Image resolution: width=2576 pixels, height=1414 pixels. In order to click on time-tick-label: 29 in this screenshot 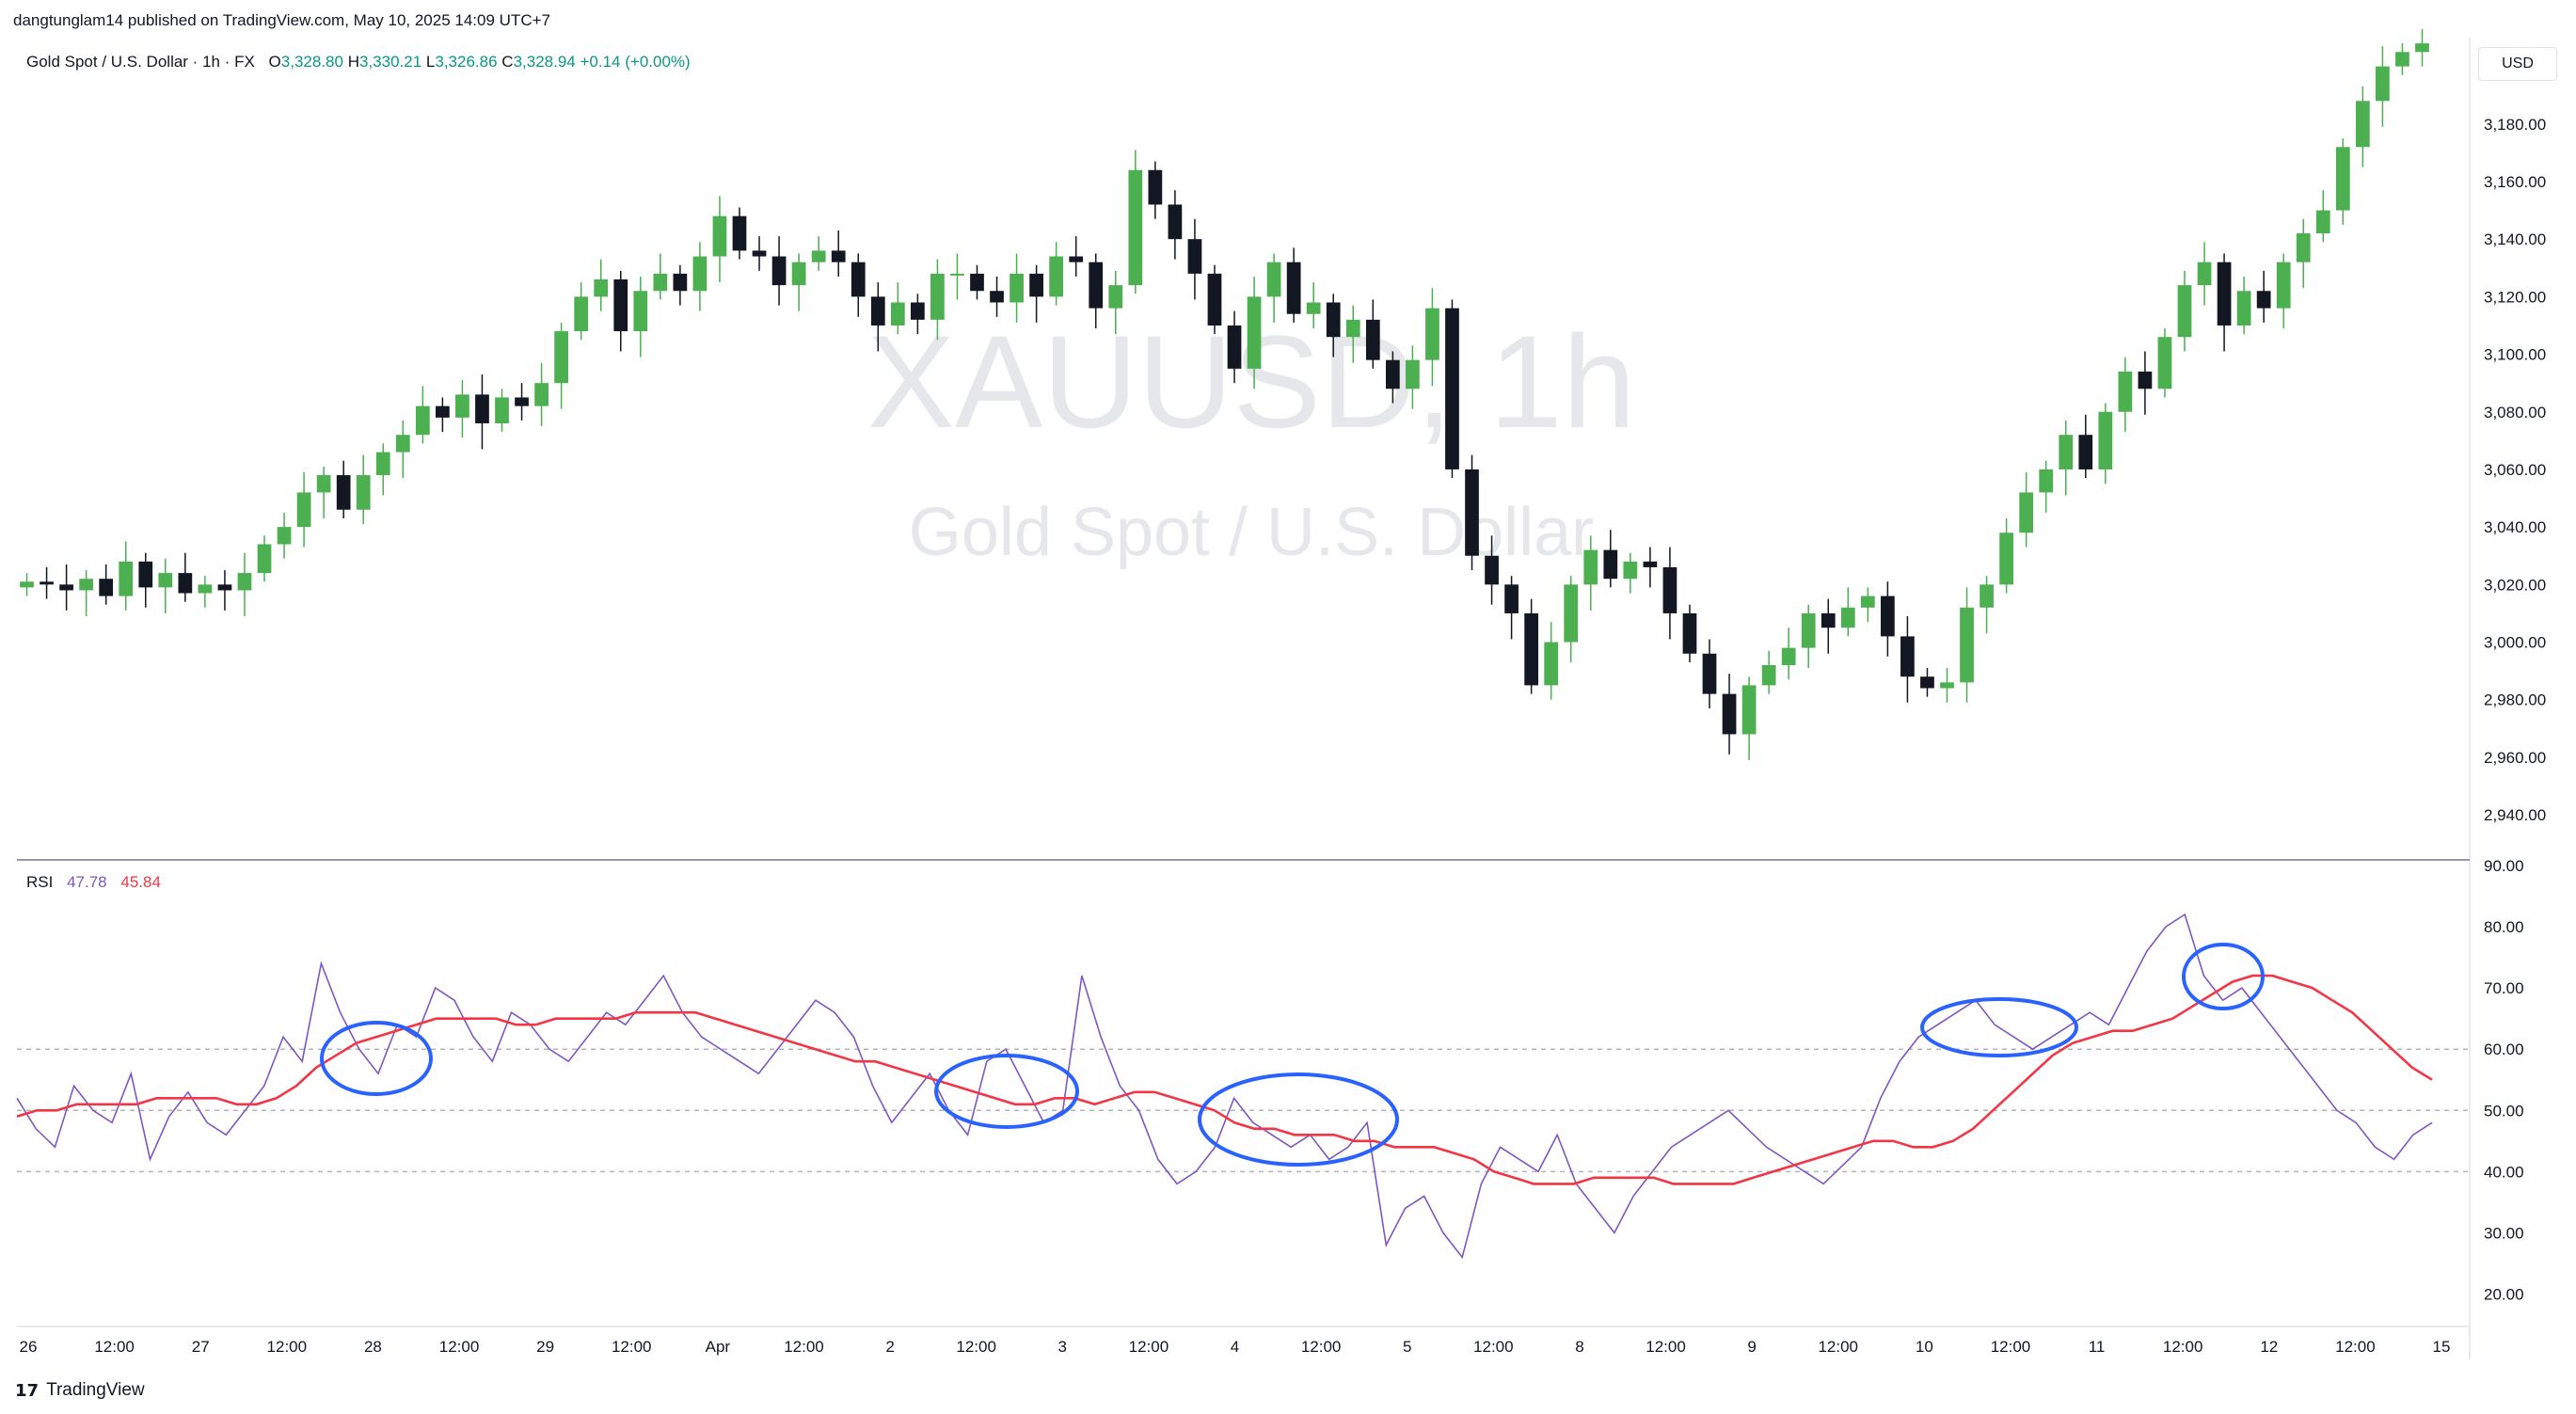, I will do `click(545, 1347)`.